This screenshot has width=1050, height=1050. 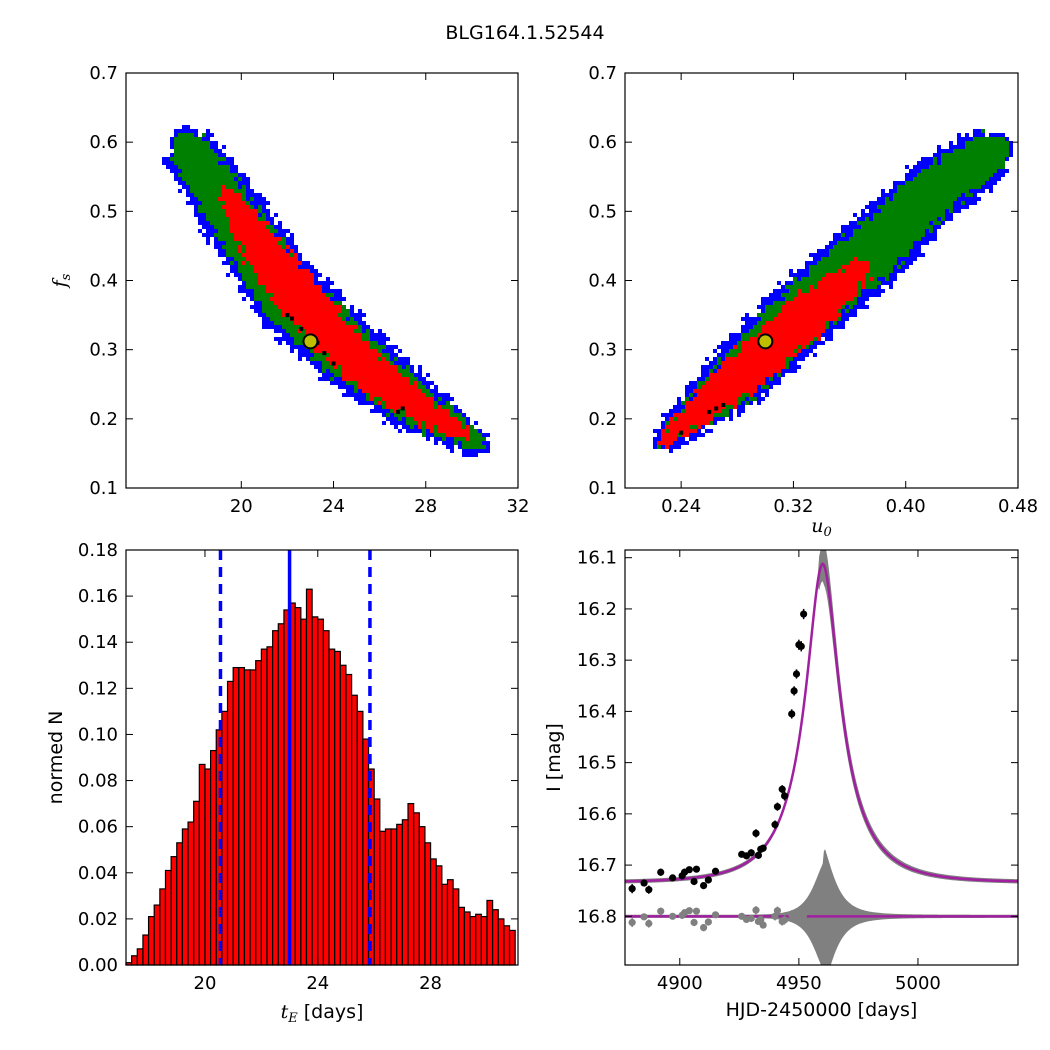 I want to click on y-tick-label: 0.5, so click(x=103, y=211).